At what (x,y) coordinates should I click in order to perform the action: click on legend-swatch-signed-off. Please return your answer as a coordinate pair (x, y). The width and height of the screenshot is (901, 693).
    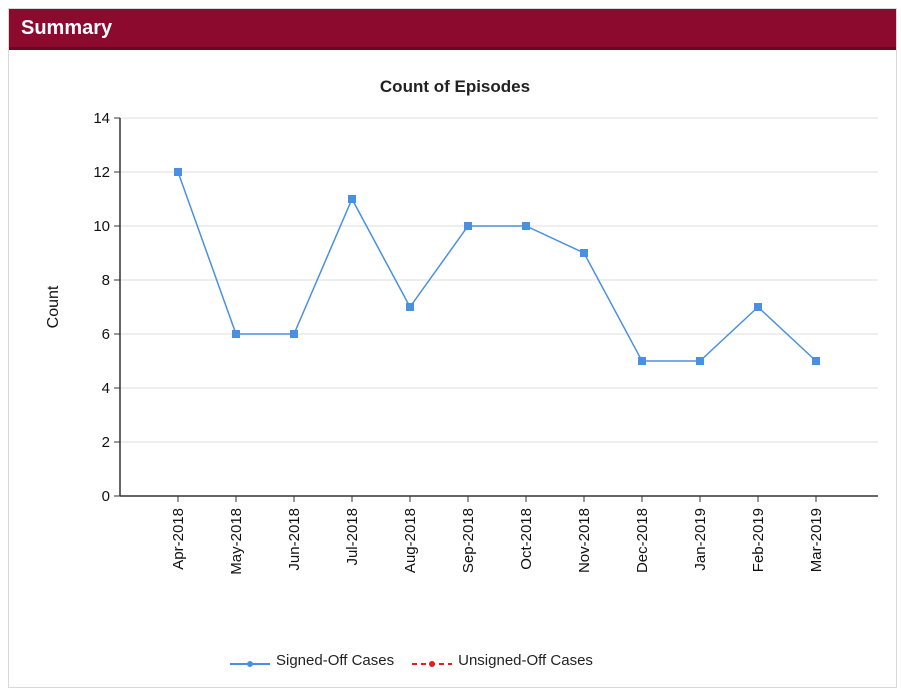
    Looking at the image, I should click on (250, 661).